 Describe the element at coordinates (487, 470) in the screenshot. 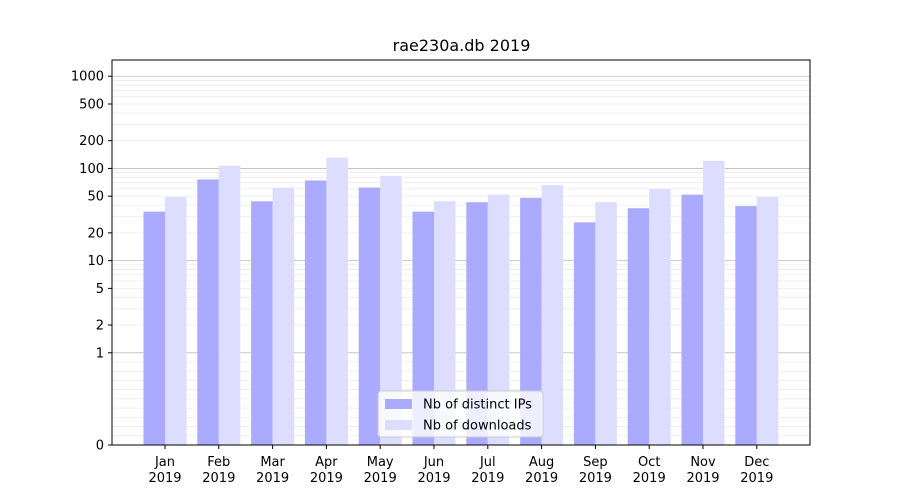

I see `x-tick-label: Jul 2019` at that location.